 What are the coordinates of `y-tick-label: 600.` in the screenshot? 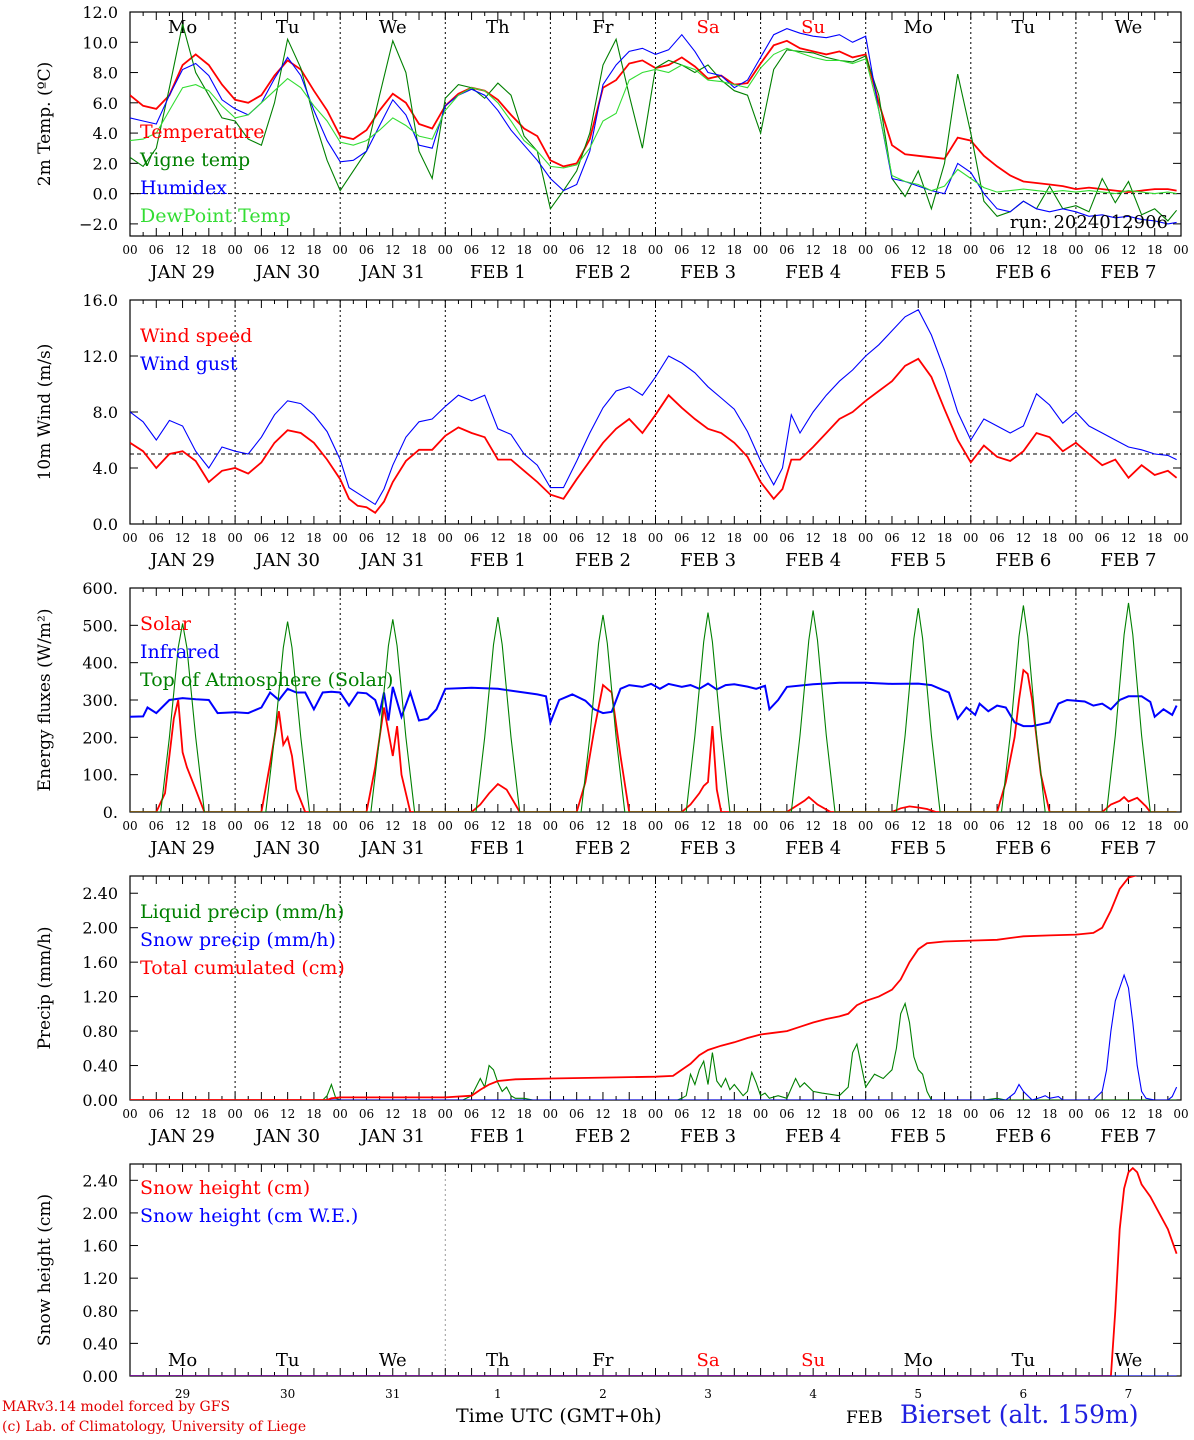 It's located at (100, 588).